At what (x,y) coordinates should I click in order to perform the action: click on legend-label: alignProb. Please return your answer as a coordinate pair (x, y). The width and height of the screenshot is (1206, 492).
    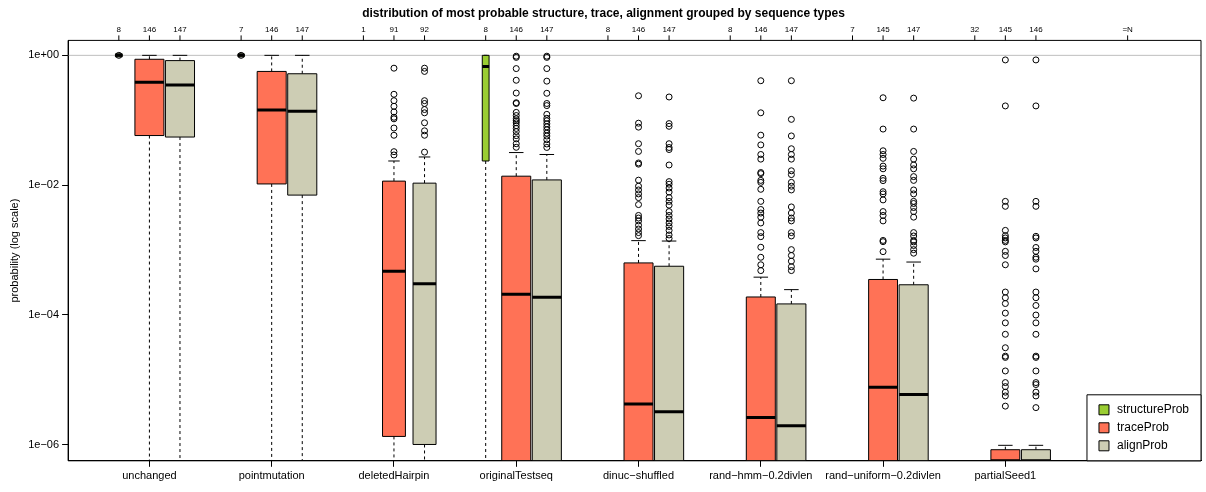
    Looking at the image, I should click on (1142, 445).